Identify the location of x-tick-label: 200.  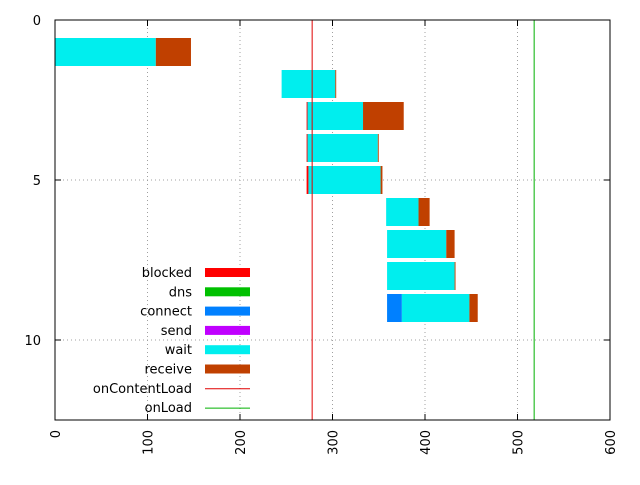
(241, 442).